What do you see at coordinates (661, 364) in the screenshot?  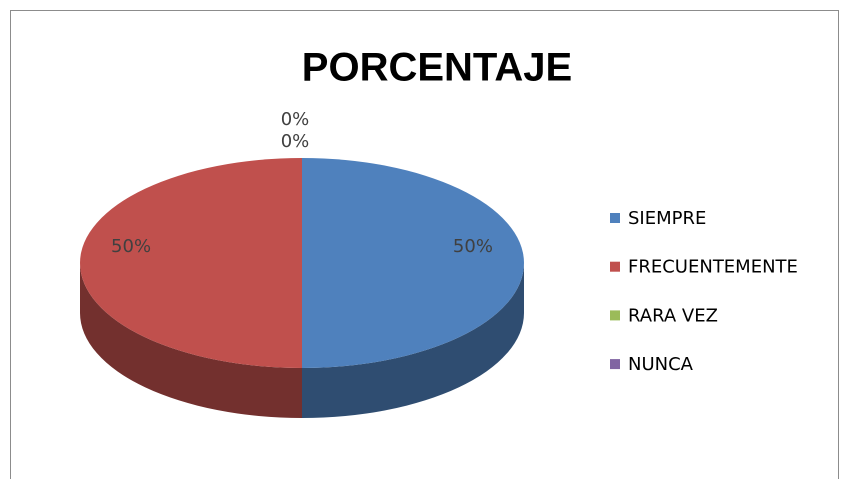 I see `legend-label: NUNCA` at bounding box center [661, 364].